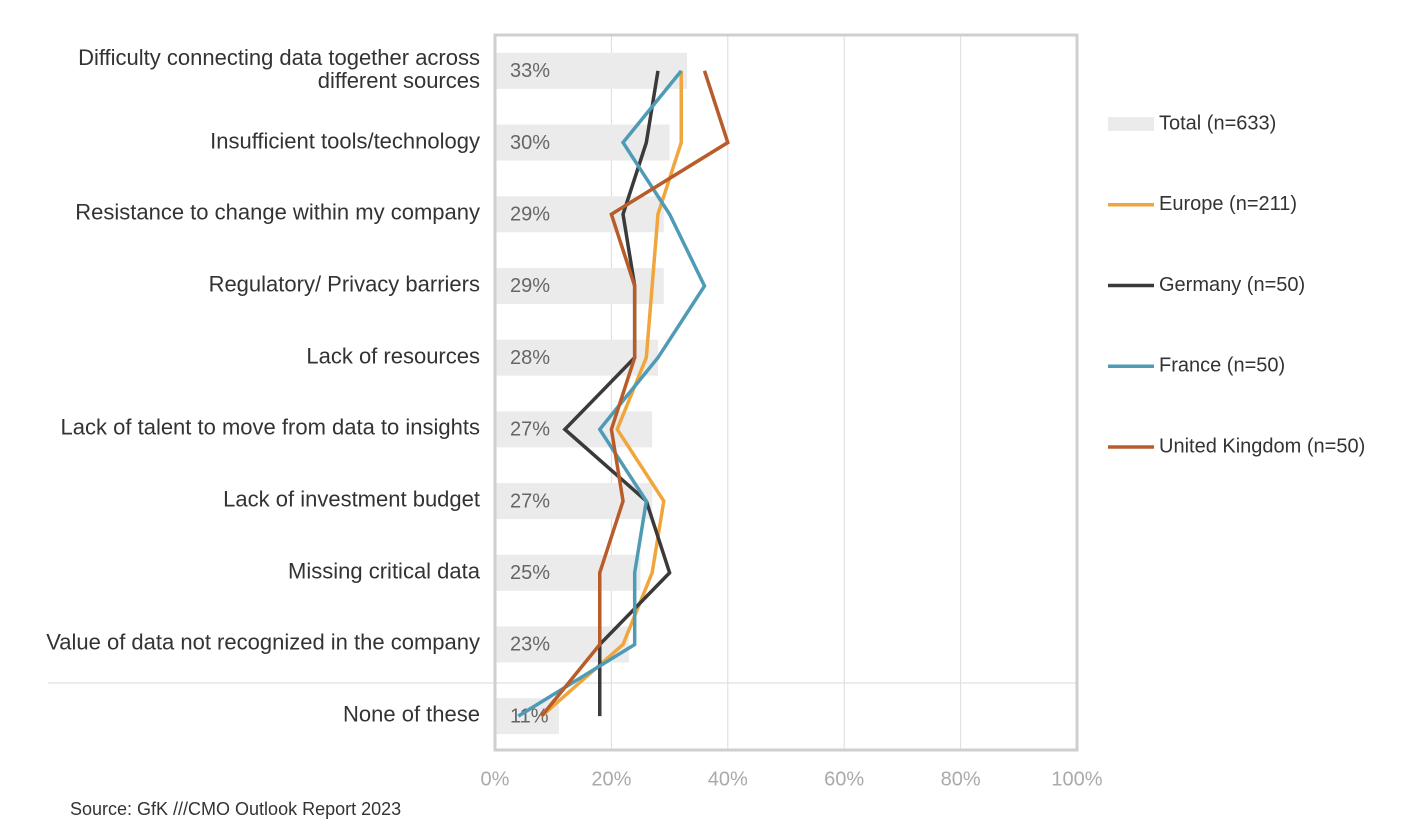 This screenshot has width=1427, height=831. Describe the element at coordinates (530, 71) in the screenshot. I see `value-label: 33%` at that location.